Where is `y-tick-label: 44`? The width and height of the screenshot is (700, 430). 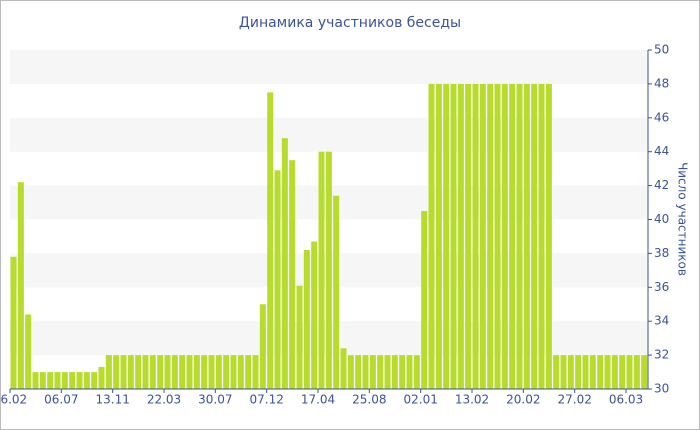
y-tick-label: 44 is located at coordinates (661, 151).